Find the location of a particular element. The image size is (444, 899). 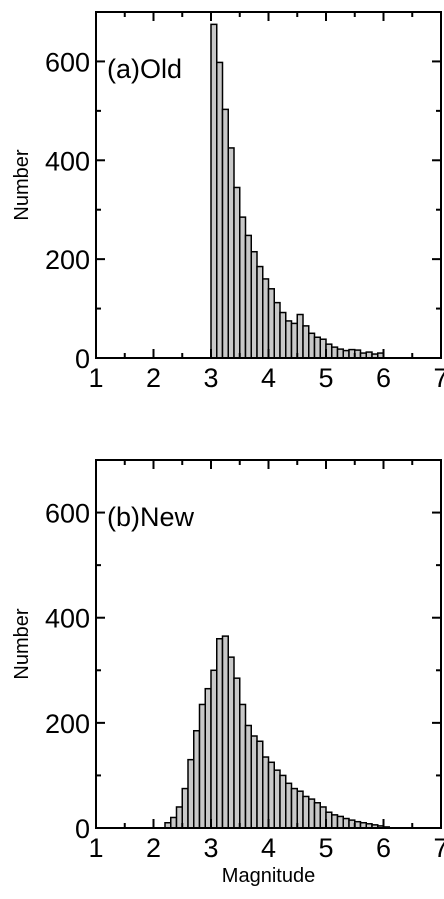

new-histogram-bars is located at coordinates (277, 732).